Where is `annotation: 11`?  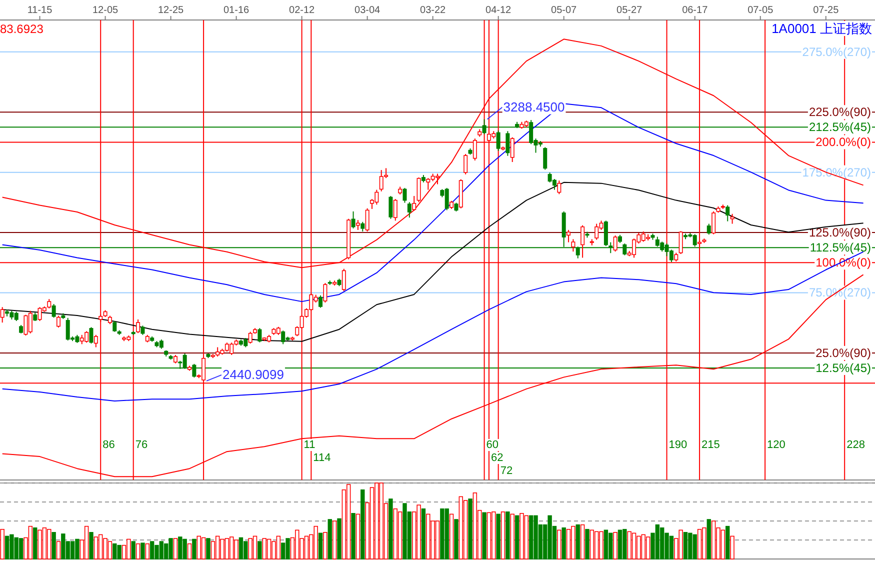 annotation: 11 is located at coordinates (310, 445).